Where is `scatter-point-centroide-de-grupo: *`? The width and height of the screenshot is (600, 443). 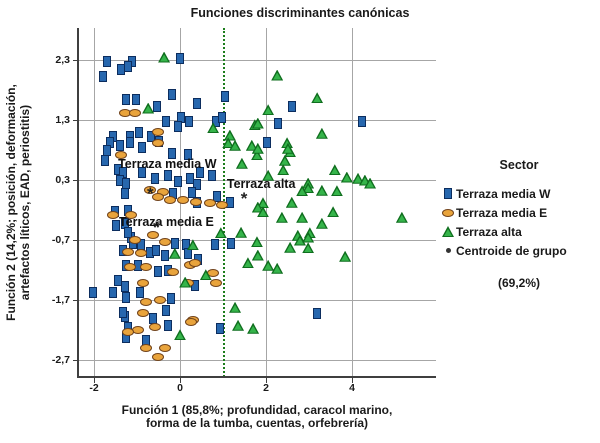 scatter-point-centroide-de-grupo: * is located at coordinates (150, 193).